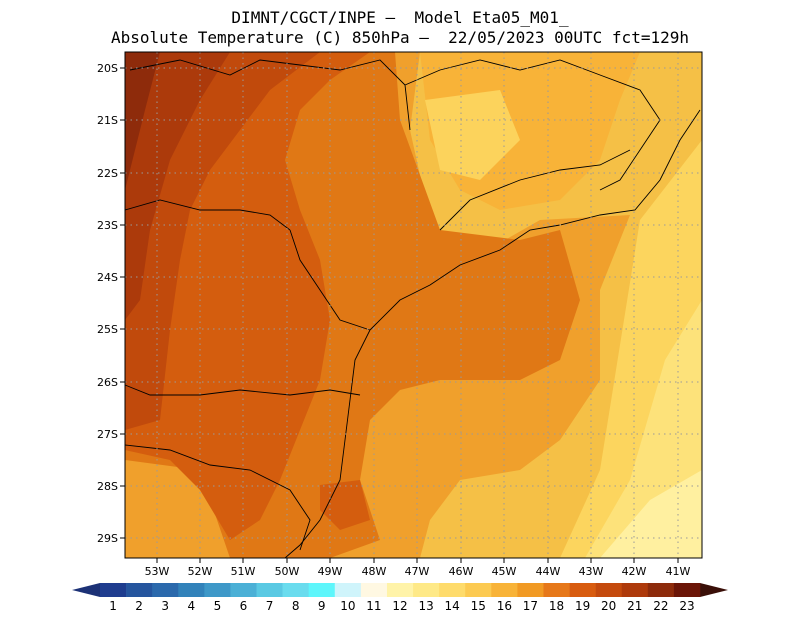 The width and height of the screenshot is (800, 618). What do you see at coordinates (243, 390) in the screenshot?
I see `state-border-pr-sc` at bounding box center [243, 390].